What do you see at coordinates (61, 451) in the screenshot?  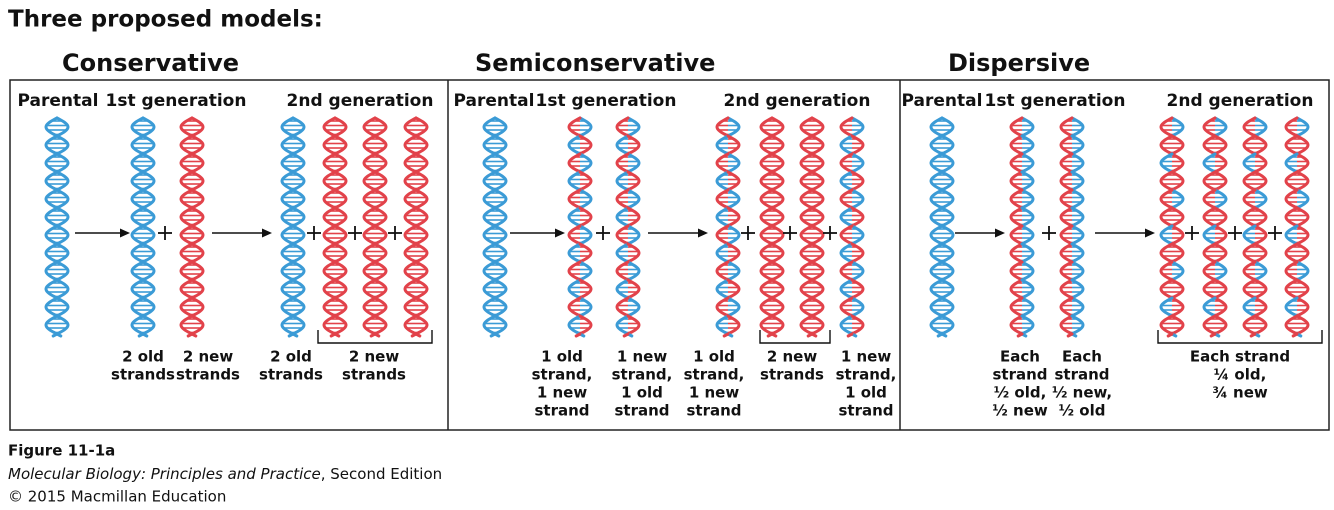 I see `figure-number: Figure 11-1a` at bounding box center [61, 451].